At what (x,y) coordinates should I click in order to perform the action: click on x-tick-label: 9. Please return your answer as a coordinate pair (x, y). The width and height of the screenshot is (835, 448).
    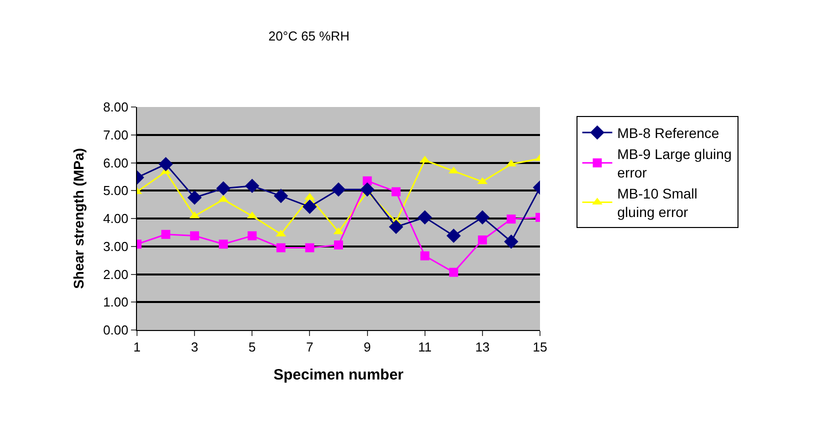
    Looking at the image, I should click on (367, 347).